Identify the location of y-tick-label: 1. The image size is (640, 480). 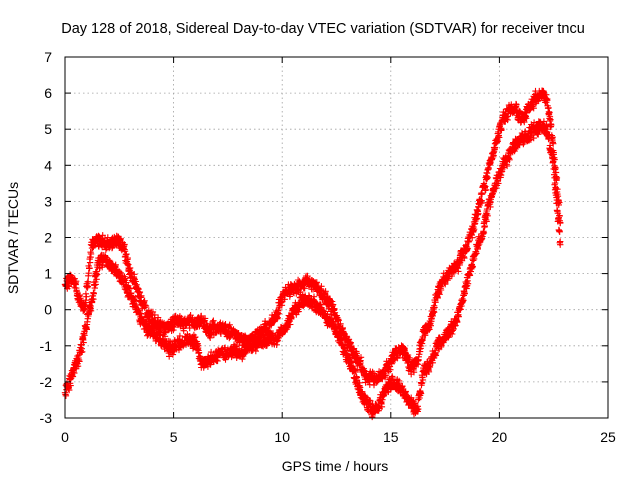
(48, 274).